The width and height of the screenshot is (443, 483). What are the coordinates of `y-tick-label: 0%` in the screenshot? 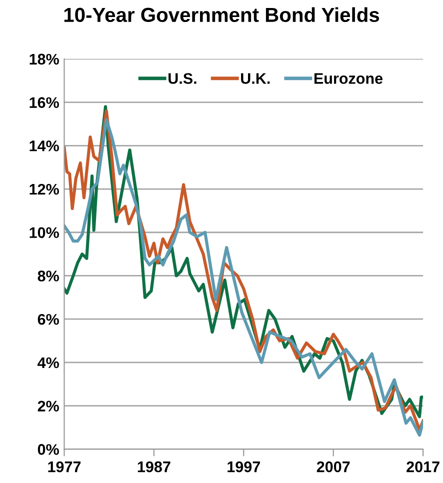 It's located at (48, 449).